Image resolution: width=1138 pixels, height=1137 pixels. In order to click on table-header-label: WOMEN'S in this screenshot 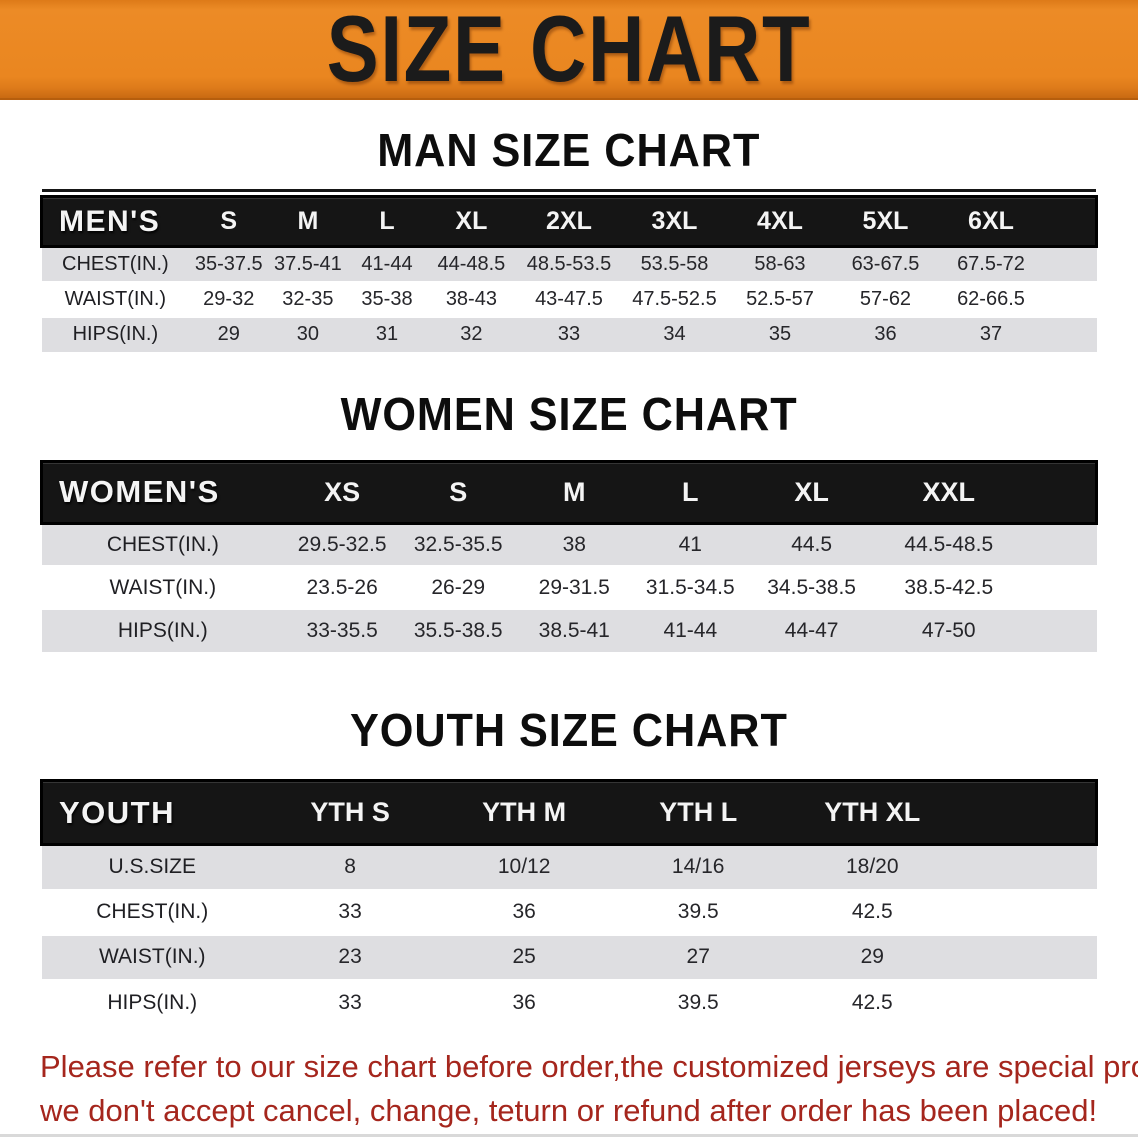, I will do `click(162, 492)`.